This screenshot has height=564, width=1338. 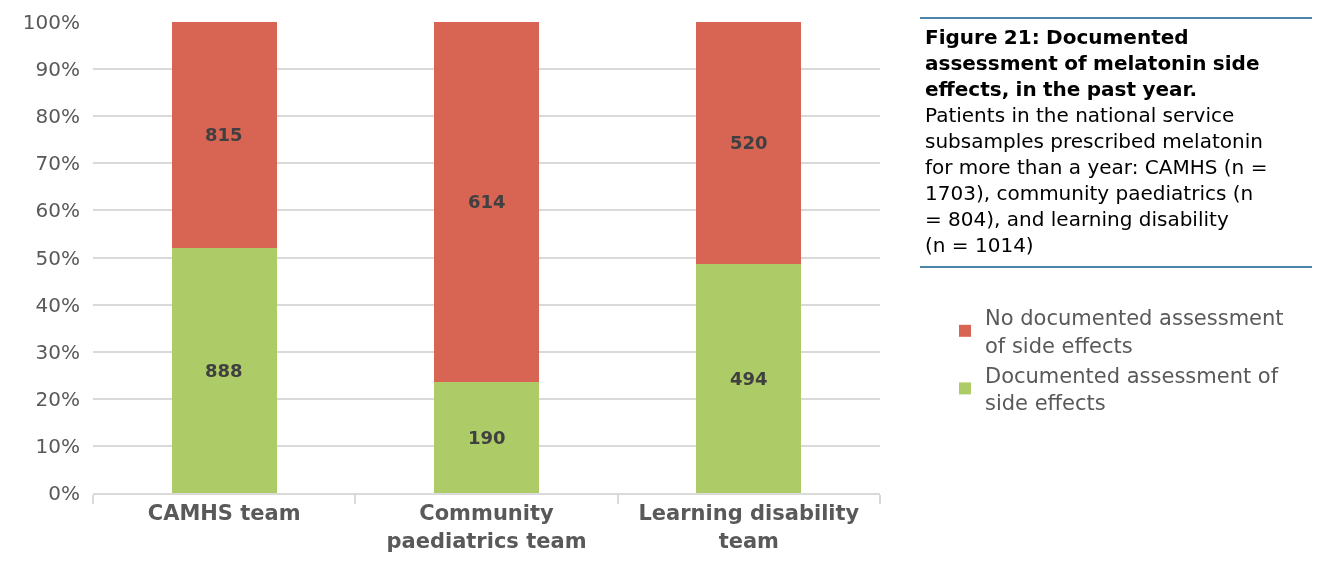 What do you see at coordinates (1132, 389) in the screenshot?
I see `legend-label: Documented assessment of side effects` at bounding box center [1132, 389].